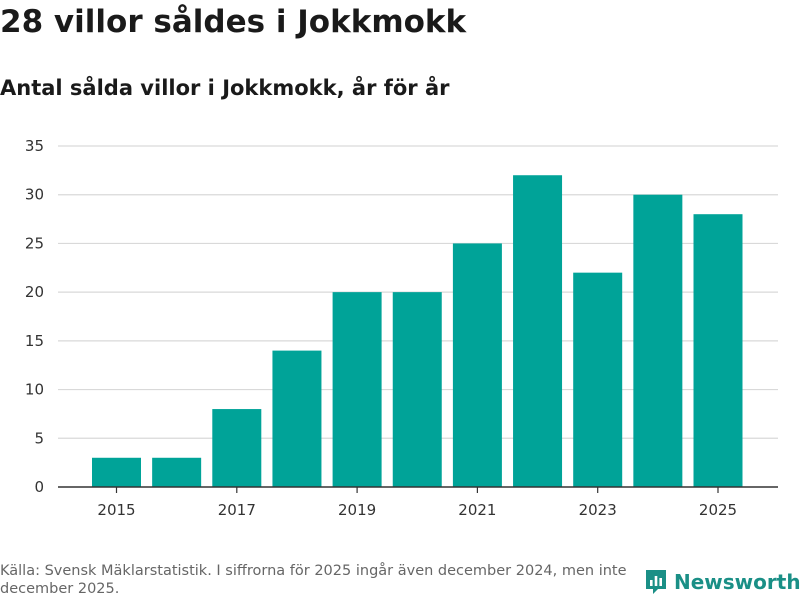  I want to click on y-tick-label: 0, so click(39, 487).